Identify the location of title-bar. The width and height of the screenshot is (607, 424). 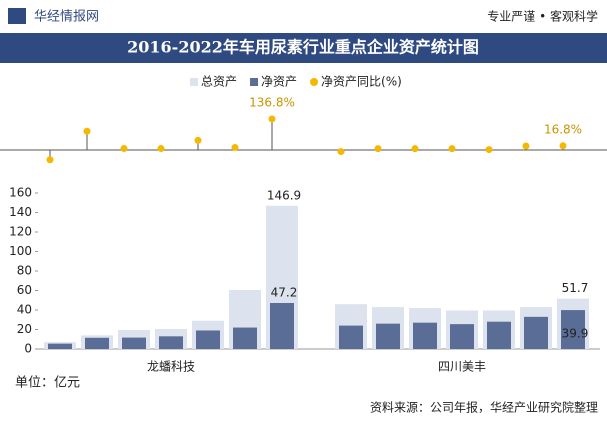
(303, 48).